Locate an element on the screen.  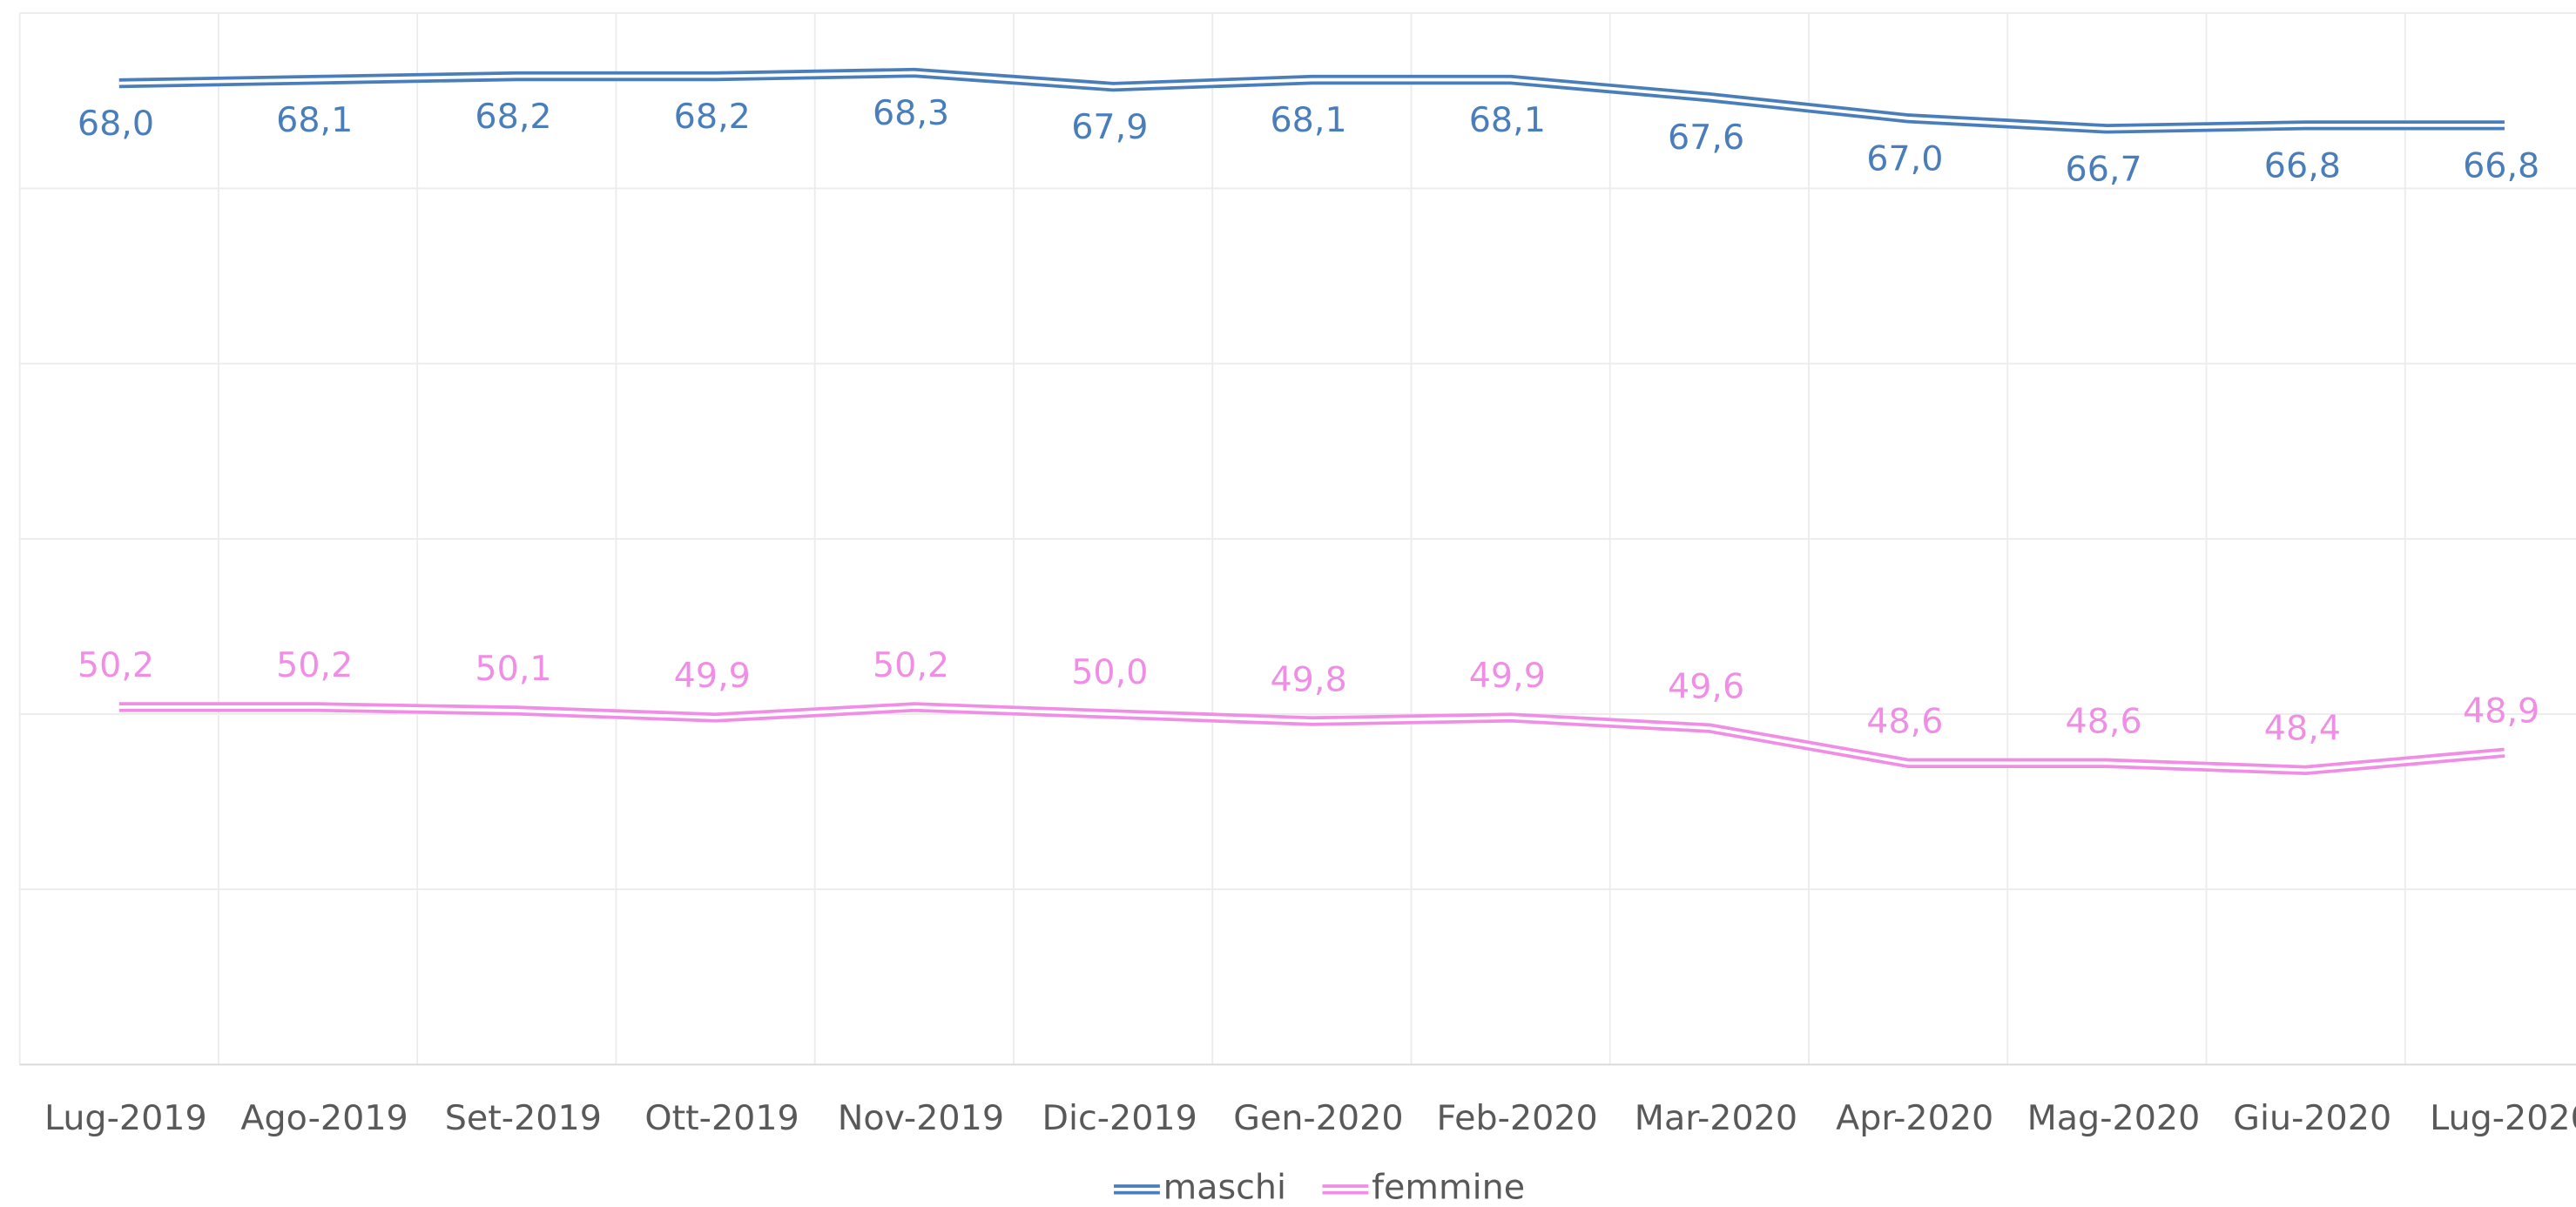
x-tick-label: Set-2019 is located at coordinates (523, 1118).